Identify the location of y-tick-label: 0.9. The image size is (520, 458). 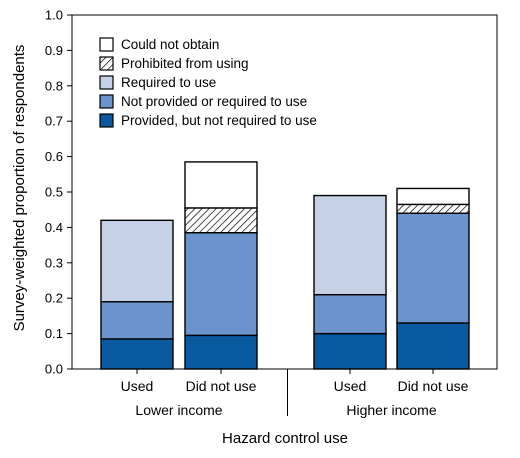
(54, 50).